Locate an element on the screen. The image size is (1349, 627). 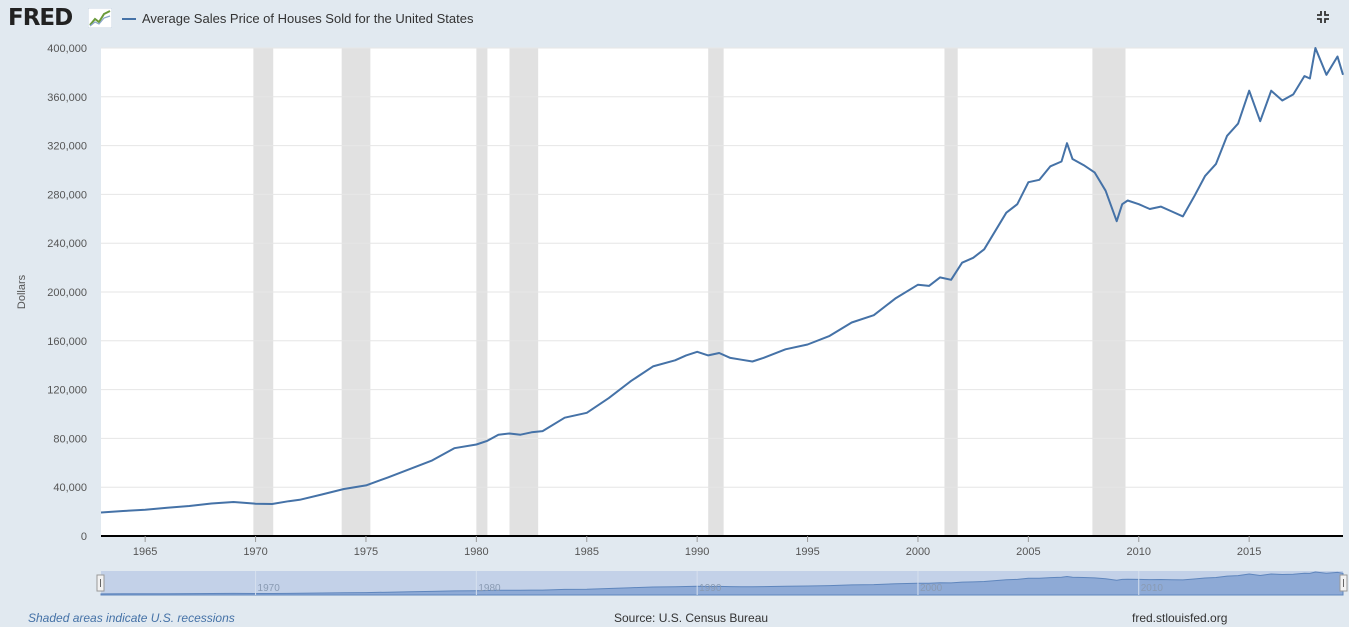
x-tick-label: 2010 is located at coordinates (1139, 552).